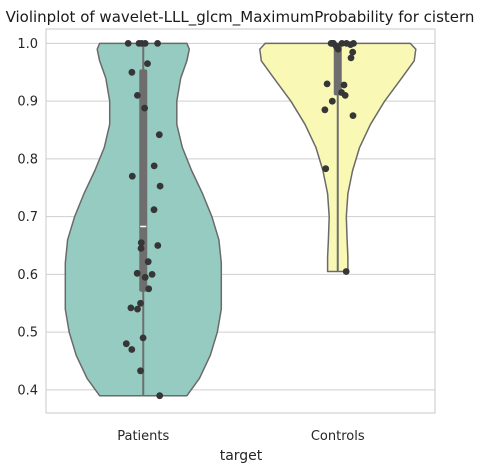  I want to click on y-tick-label: 0.7, so click(27, 217).